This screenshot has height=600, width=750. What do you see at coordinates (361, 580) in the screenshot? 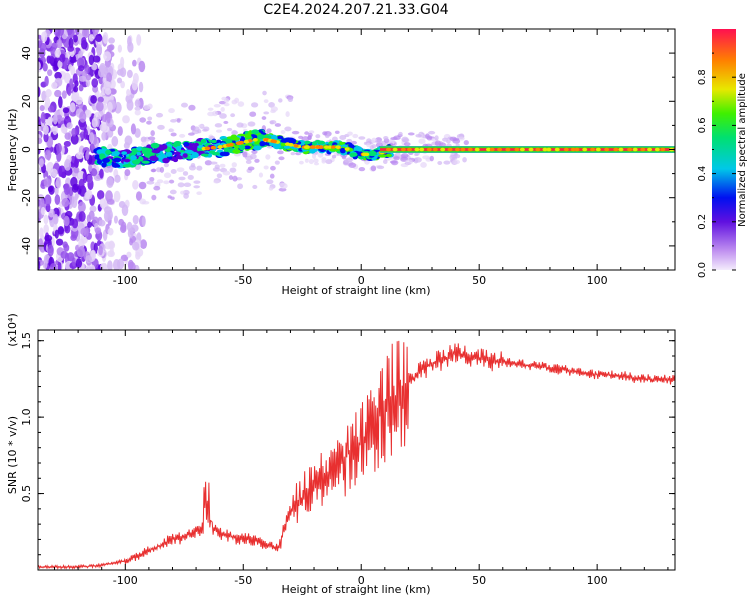
I see `snr-x-tick-label: 0` at bounding box center [361, 580].